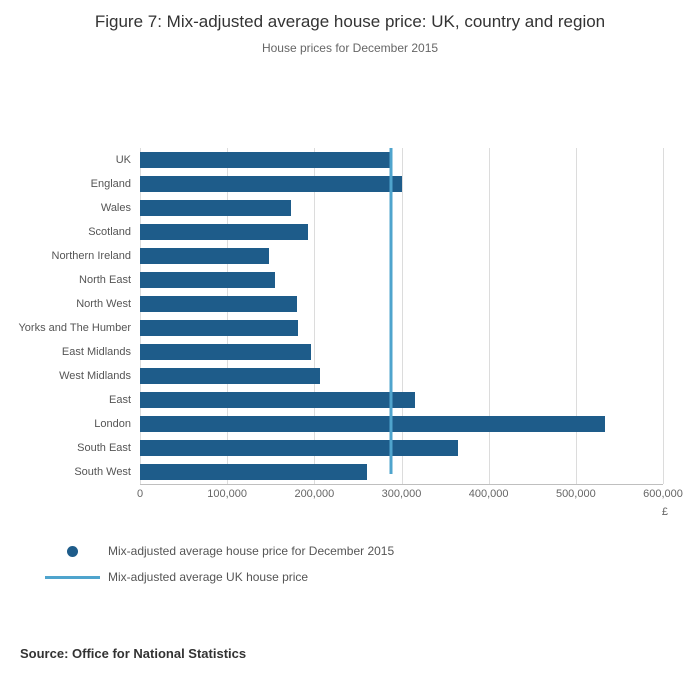  I want to click on bar-west-midlands, so click(230, 376).